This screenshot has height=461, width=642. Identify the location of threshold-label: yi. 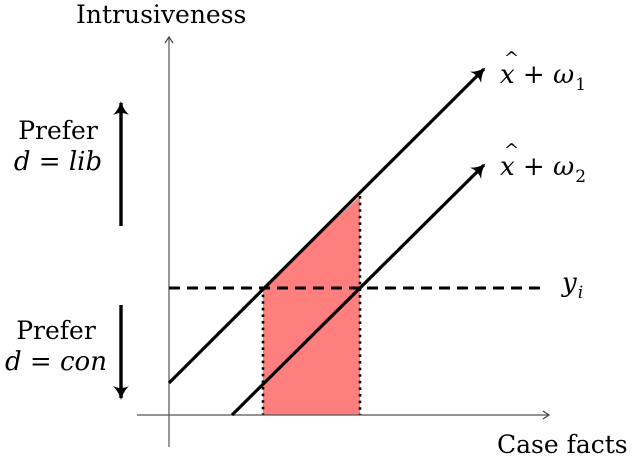
(572, 285).